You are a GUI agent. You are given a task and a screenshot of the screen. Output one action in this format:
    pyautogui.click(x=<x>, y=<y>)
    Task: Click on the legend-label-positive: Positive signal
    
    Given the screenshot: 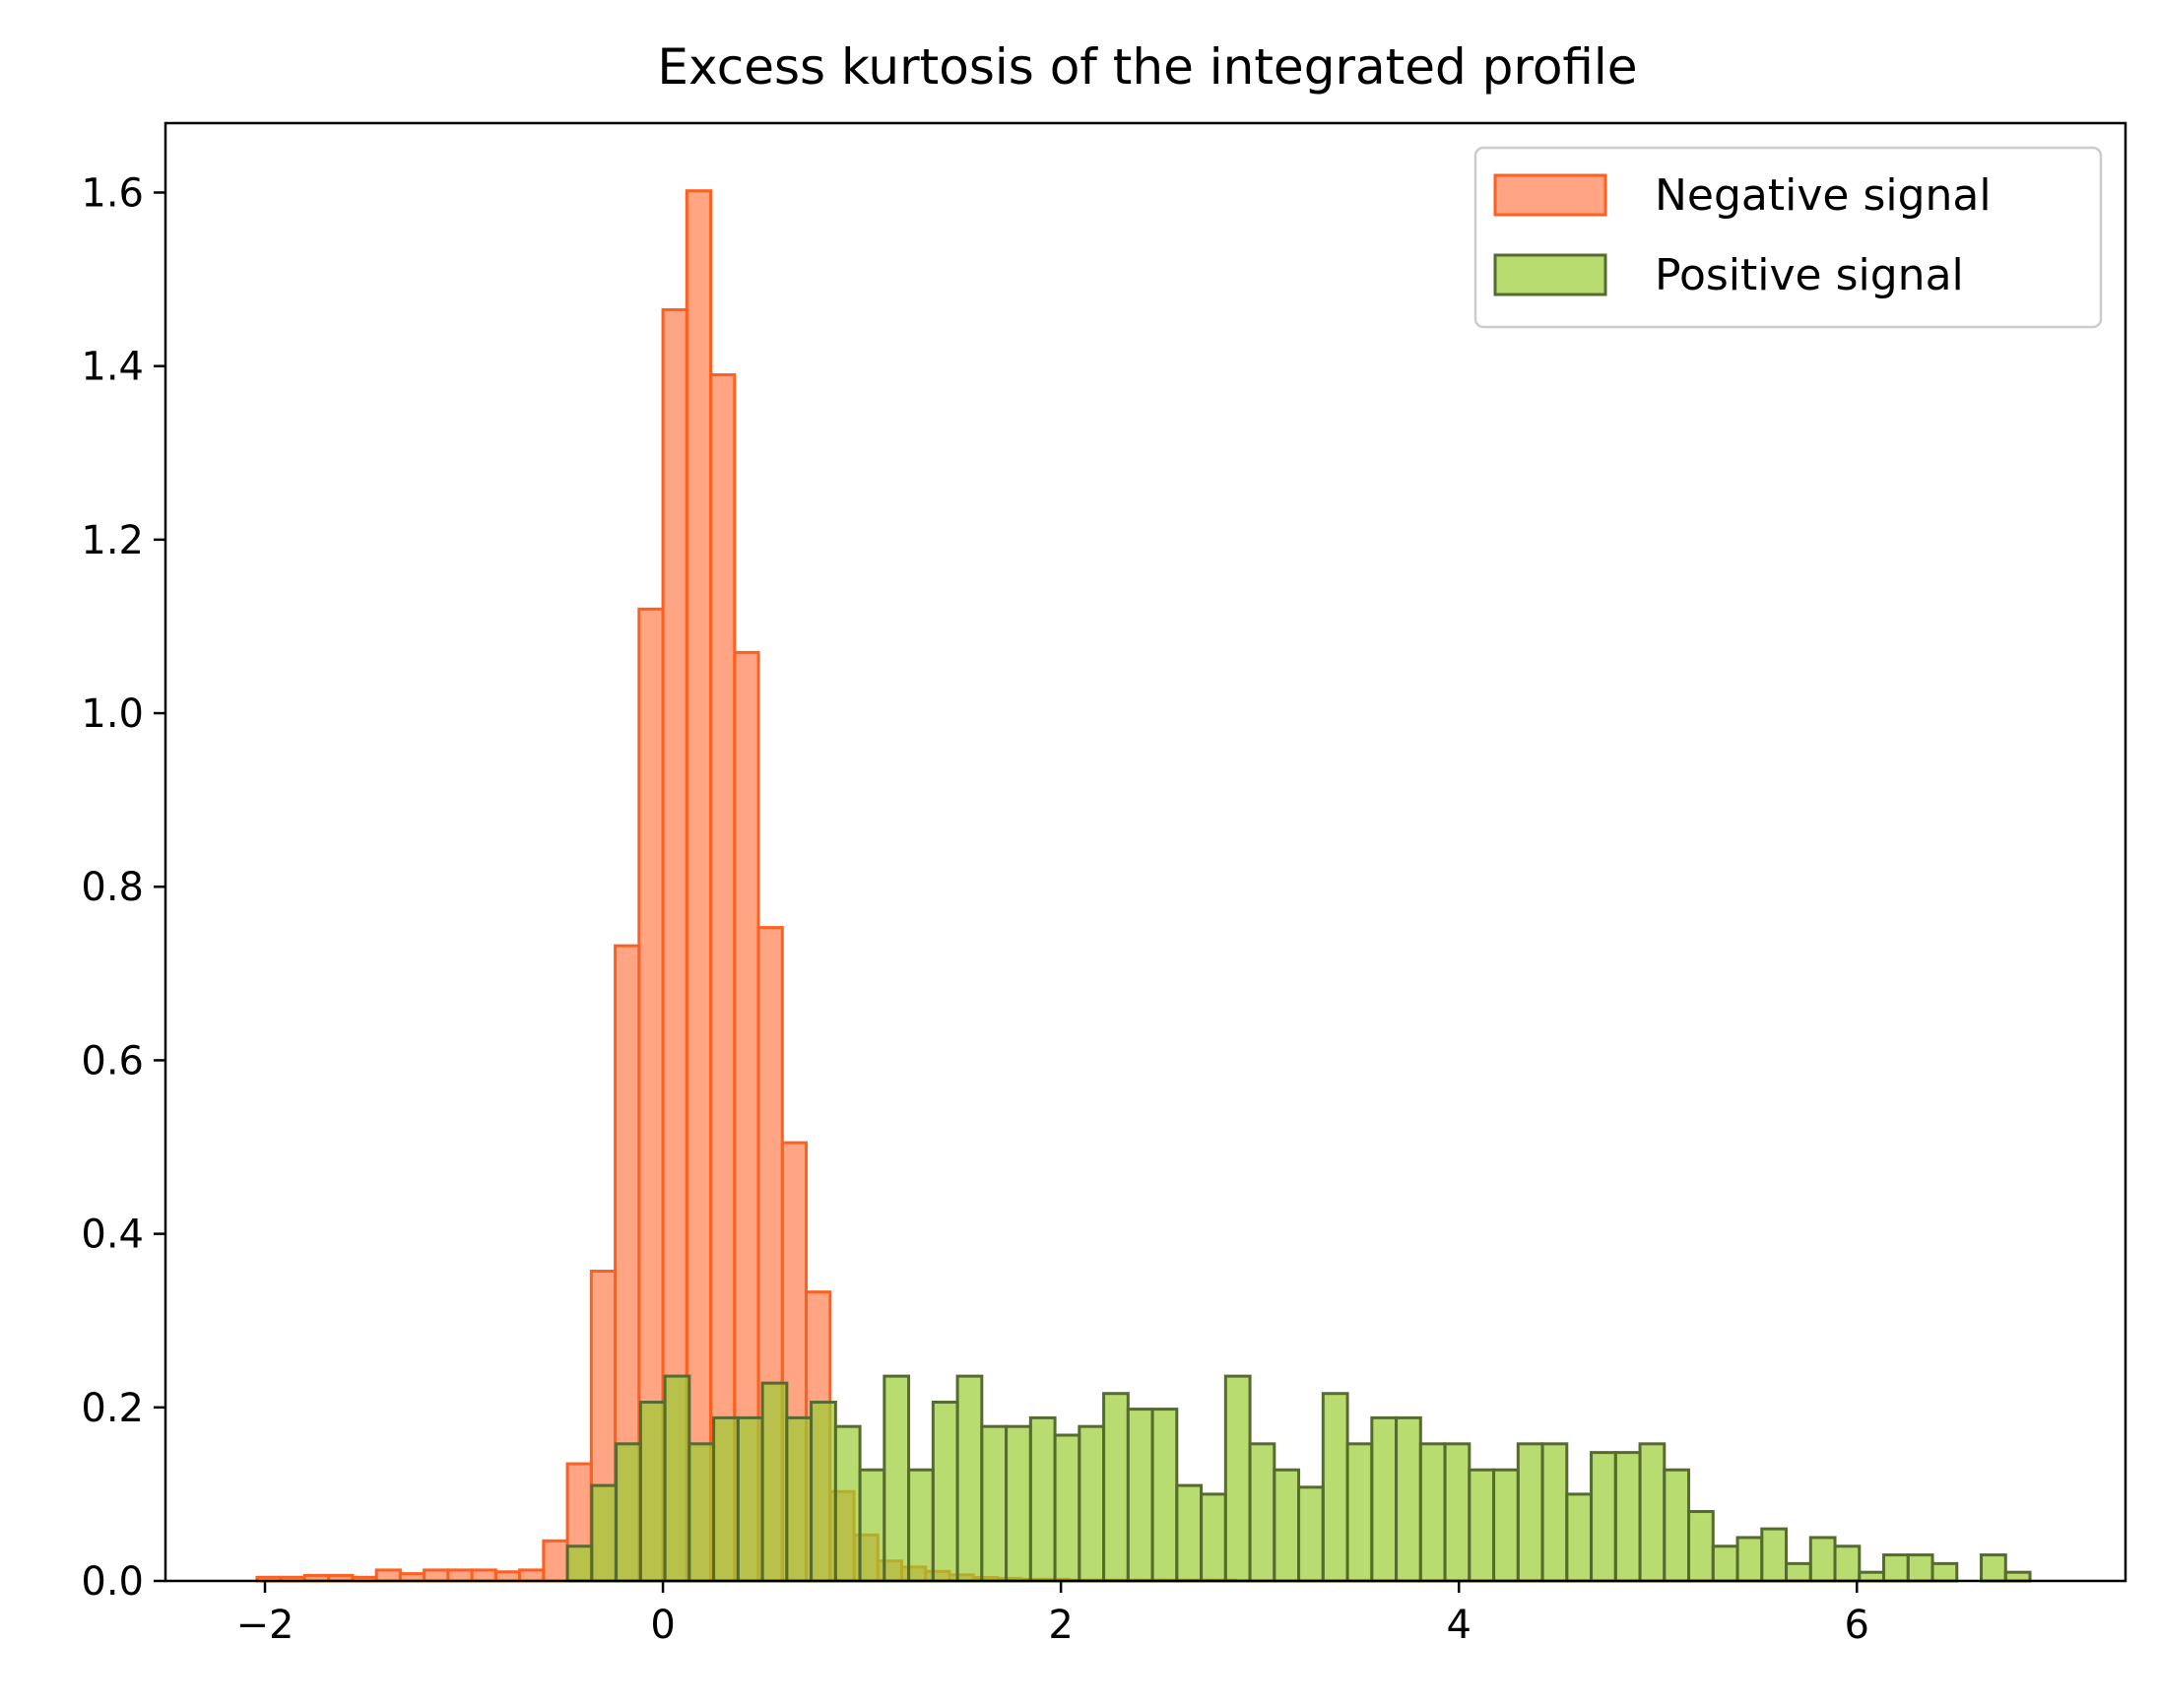 What is the action you would take?
    pyautogui.click(x=1809, y=275)
    